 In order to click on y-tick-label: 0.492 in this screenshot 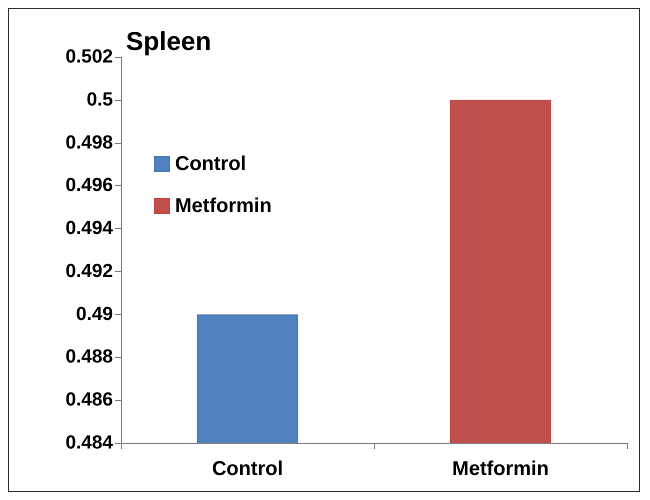, I will do `click(89, 271)`.